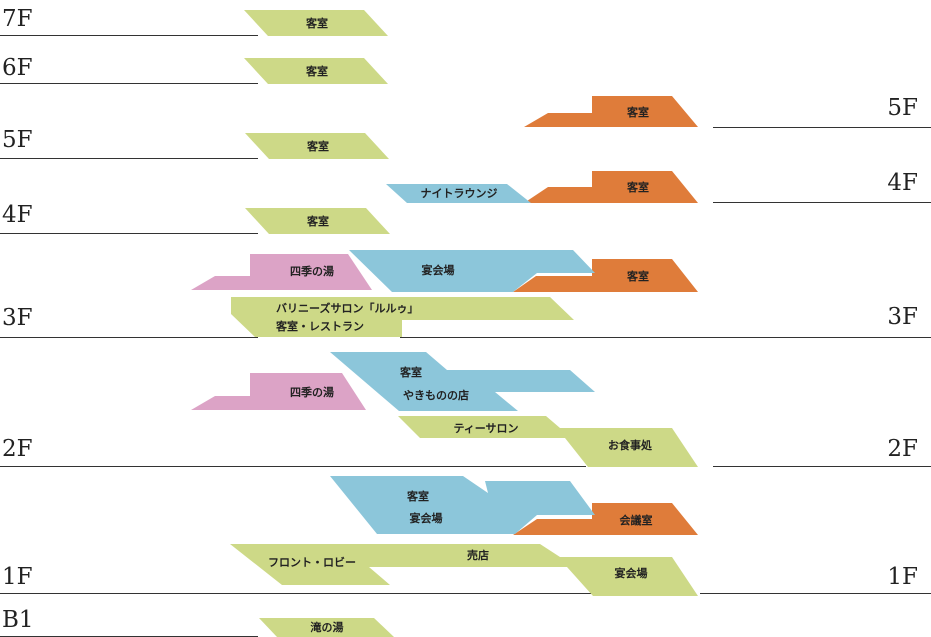 This screenshot has height=637, width=931. Describe the element at coordinates (478, 555) in the screenshot. I see `svg-text: 売店` at that location.